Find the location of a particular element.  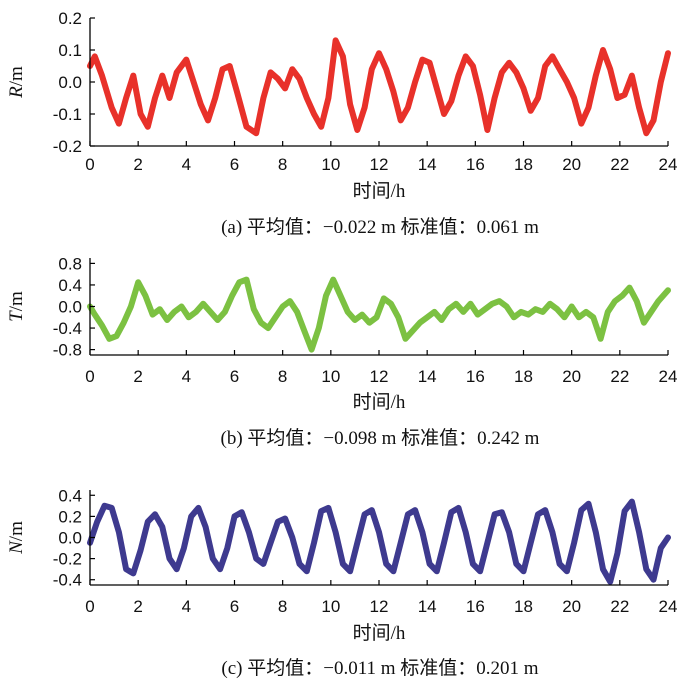

x-axis-label-a: 时间/h is located at coordinates (379, 191).